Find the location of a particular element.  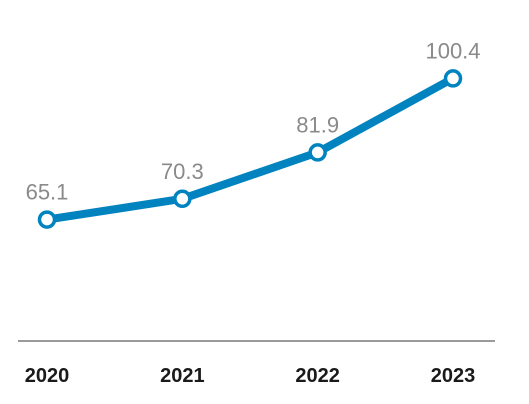

x-tick-label-2023: 2023 is located at coordinates (453, 376).